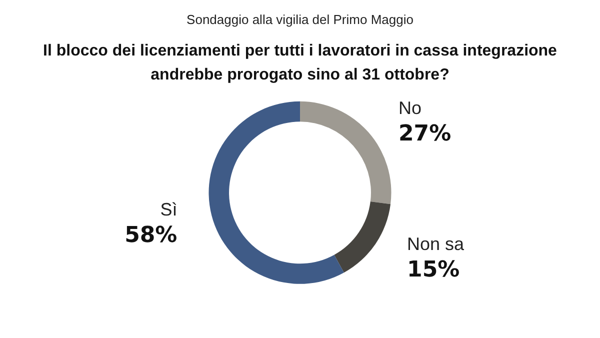  Describe the element at coordinates (300, 63) in the screenshot. I see `chart-title: Il blocco dei licenziamenti per tutti i lavoratori in cassa integrazione andrebbe prorogato sino al 31 ottobre?` at that location.